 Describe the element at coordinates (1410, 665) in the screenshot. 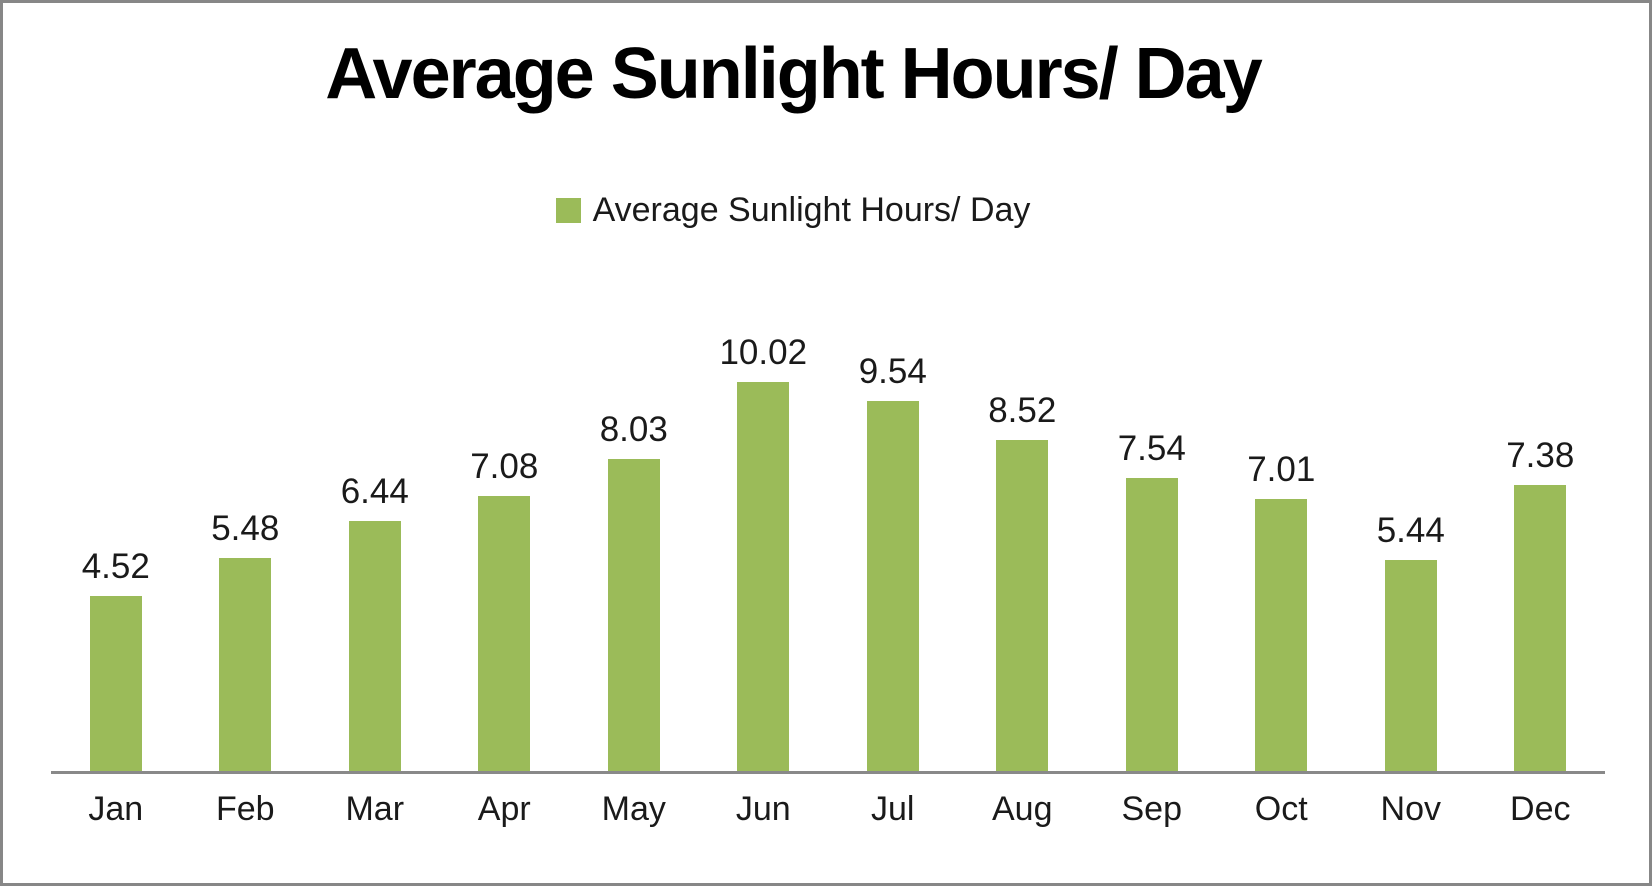

I see `bar-nov` at that location.